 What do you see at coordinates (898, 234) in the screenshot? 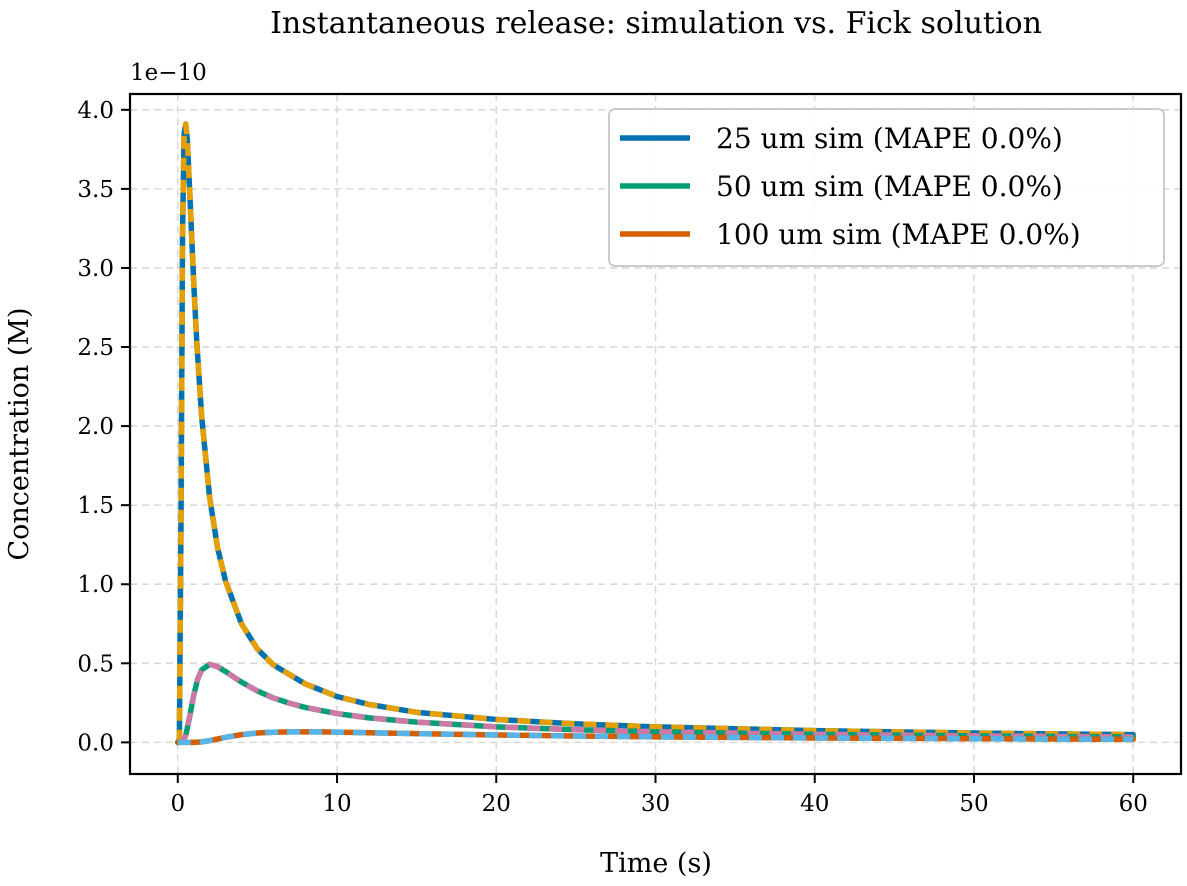
I see `legend-label: 100 um sim (MAPE 0.0%)` at bounding box center [898, 234].